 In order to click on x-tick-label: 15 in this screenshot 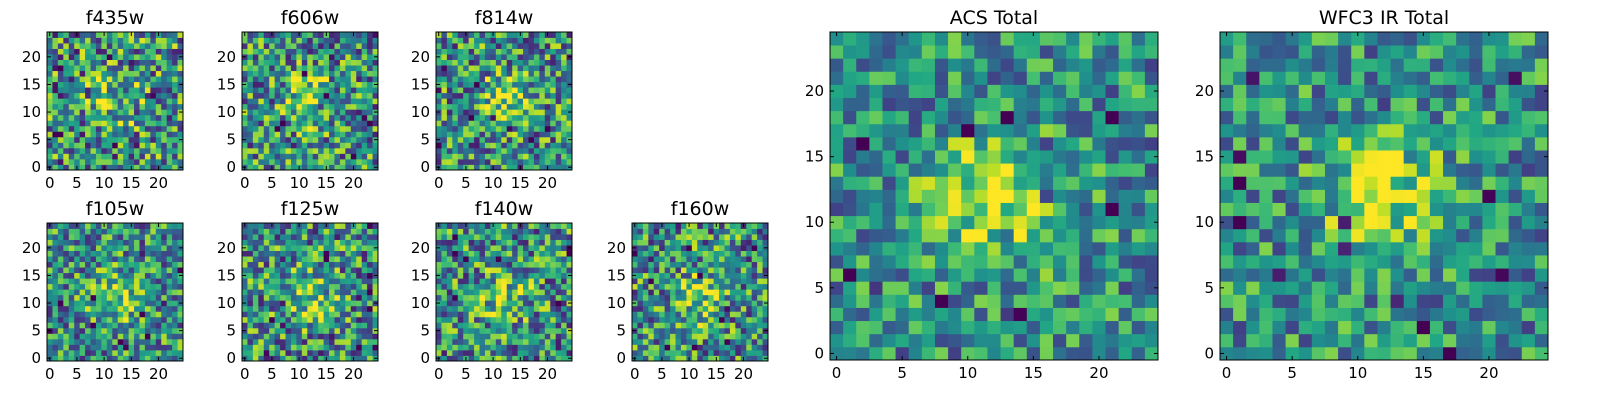, I will do `click(131, 374)`.